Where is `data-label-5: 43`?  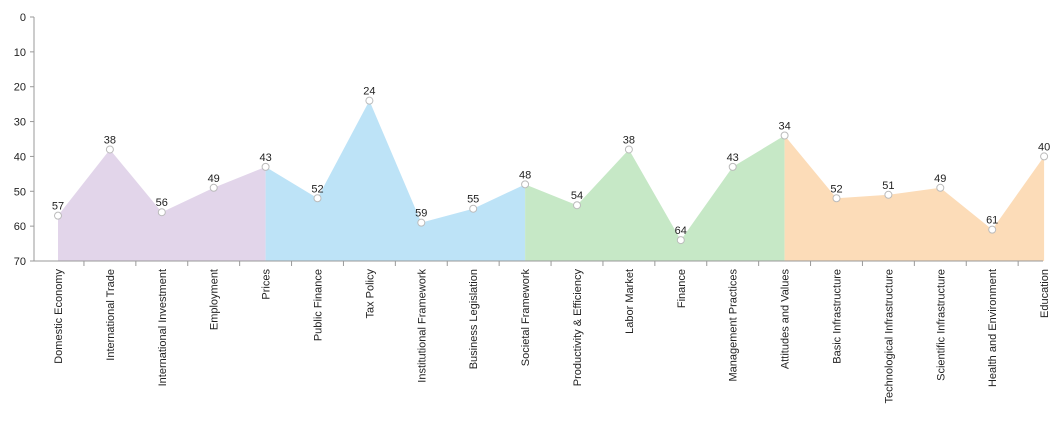 data-label-5: 43 is located at coordinates (265, 158).